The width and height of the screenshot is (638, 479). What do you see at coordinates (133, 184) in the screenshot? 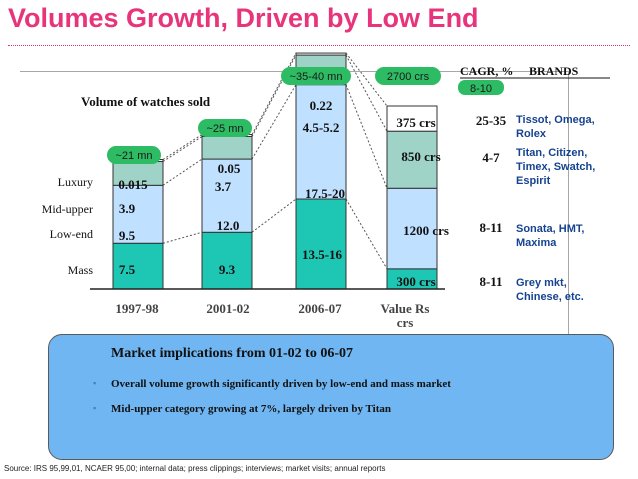
I see `data-label: 0.015` at bounding box center [133, 184].